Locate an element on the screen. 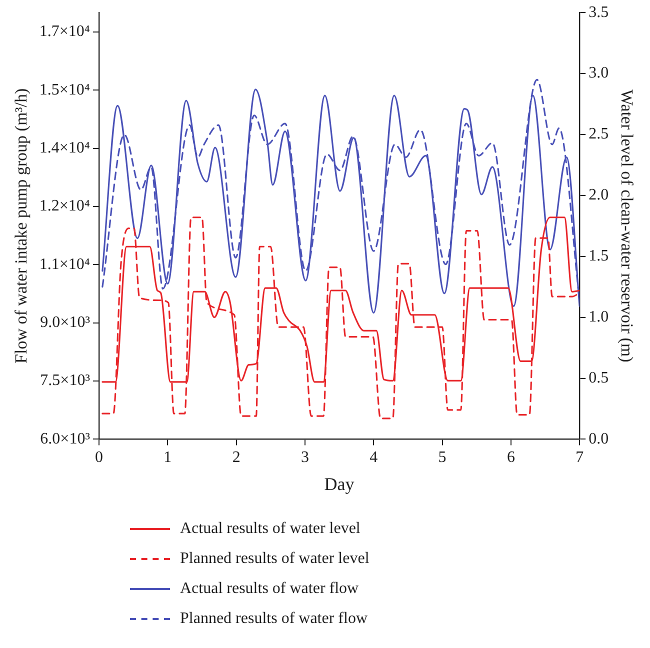 The image size is (650, 648). x-tick-label: 7 is located at coordinates (580, 457).